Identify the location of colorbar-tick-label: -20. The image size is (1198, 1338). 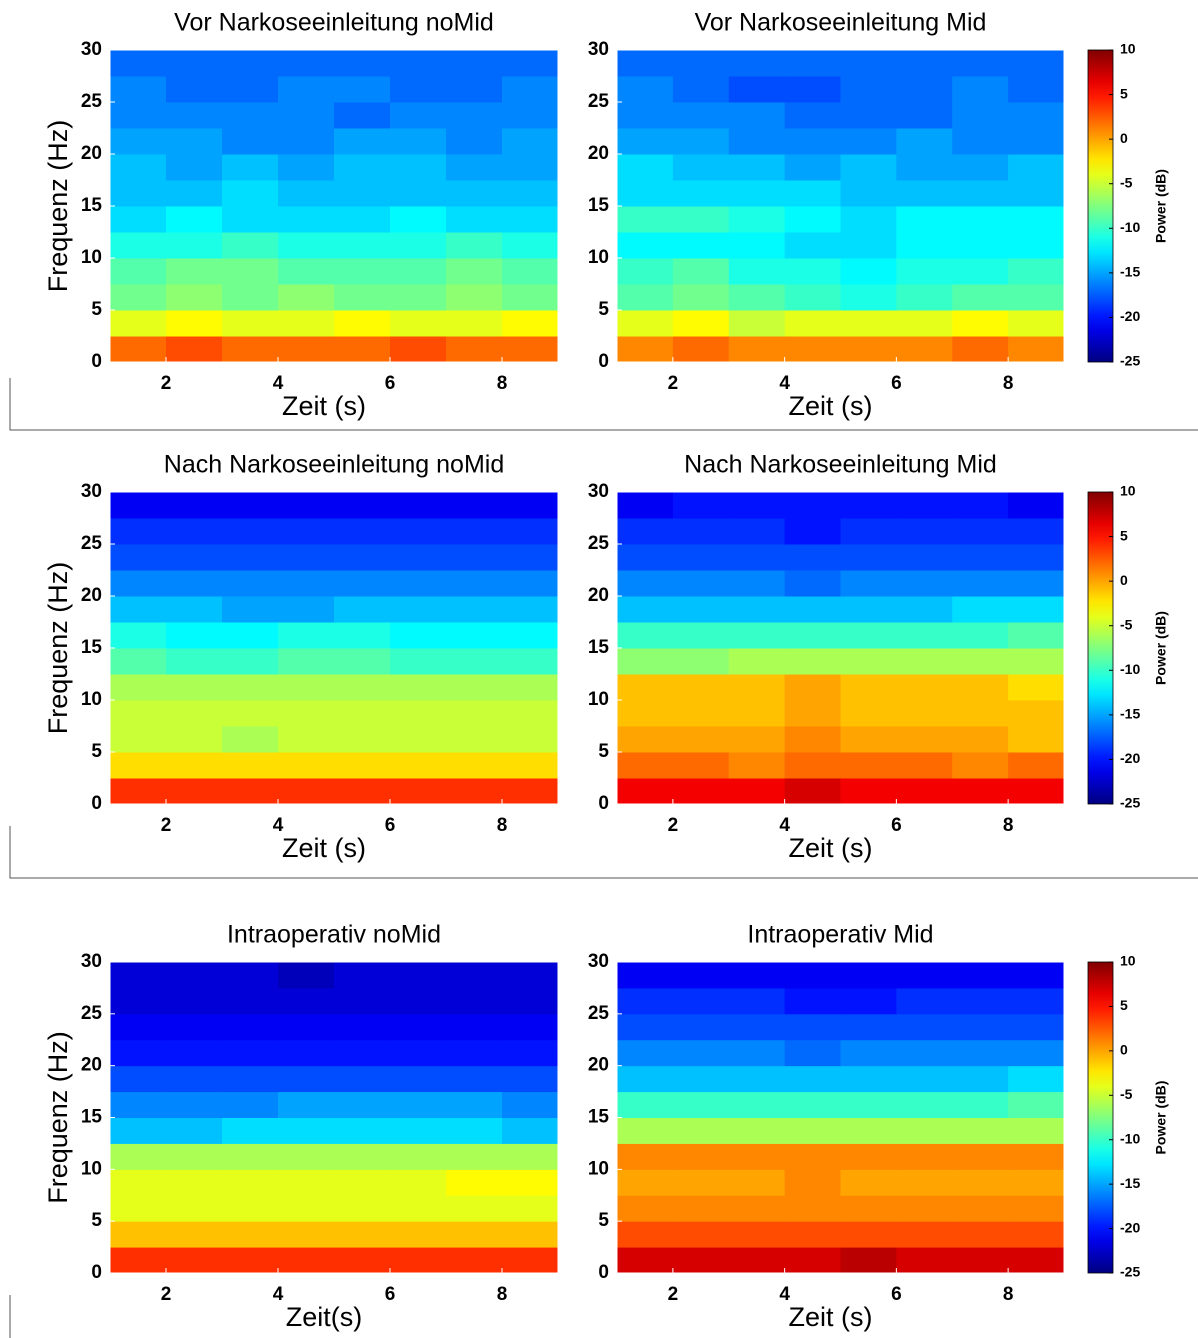
(1130, 1227).